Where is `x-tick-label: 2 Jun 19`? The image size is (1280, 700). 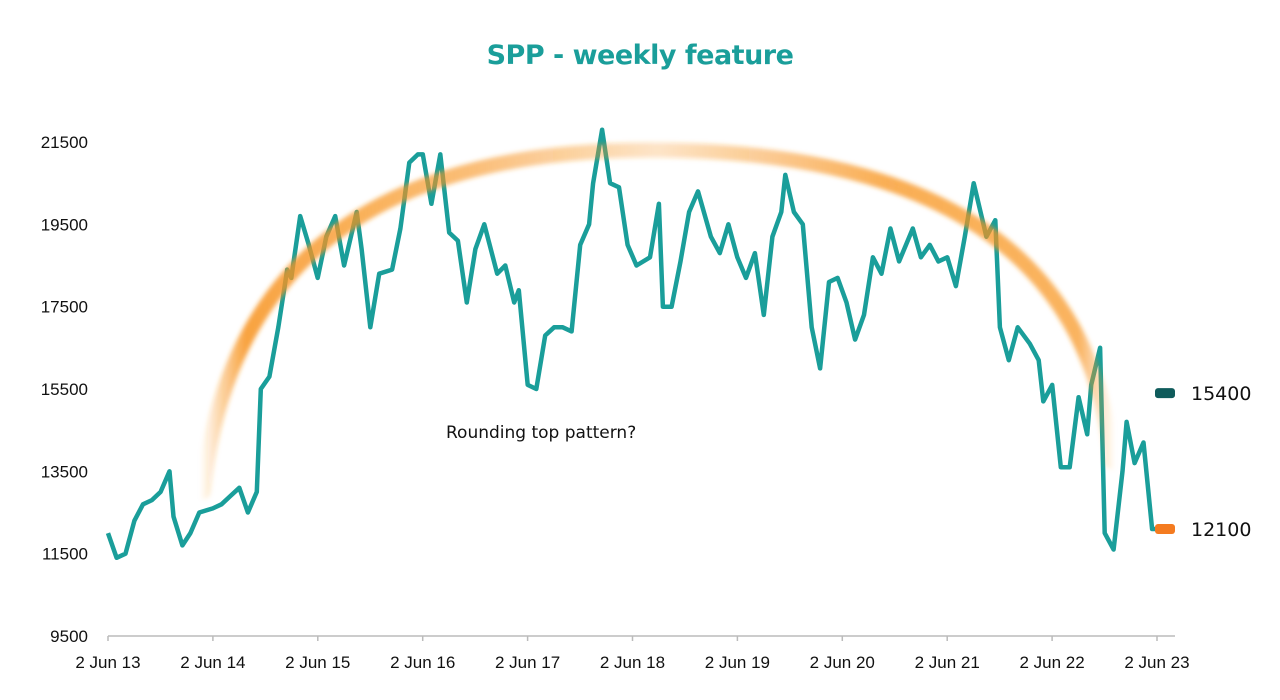 x-tick-label: 2 Jun 19 is located at coordinates (737, 662).